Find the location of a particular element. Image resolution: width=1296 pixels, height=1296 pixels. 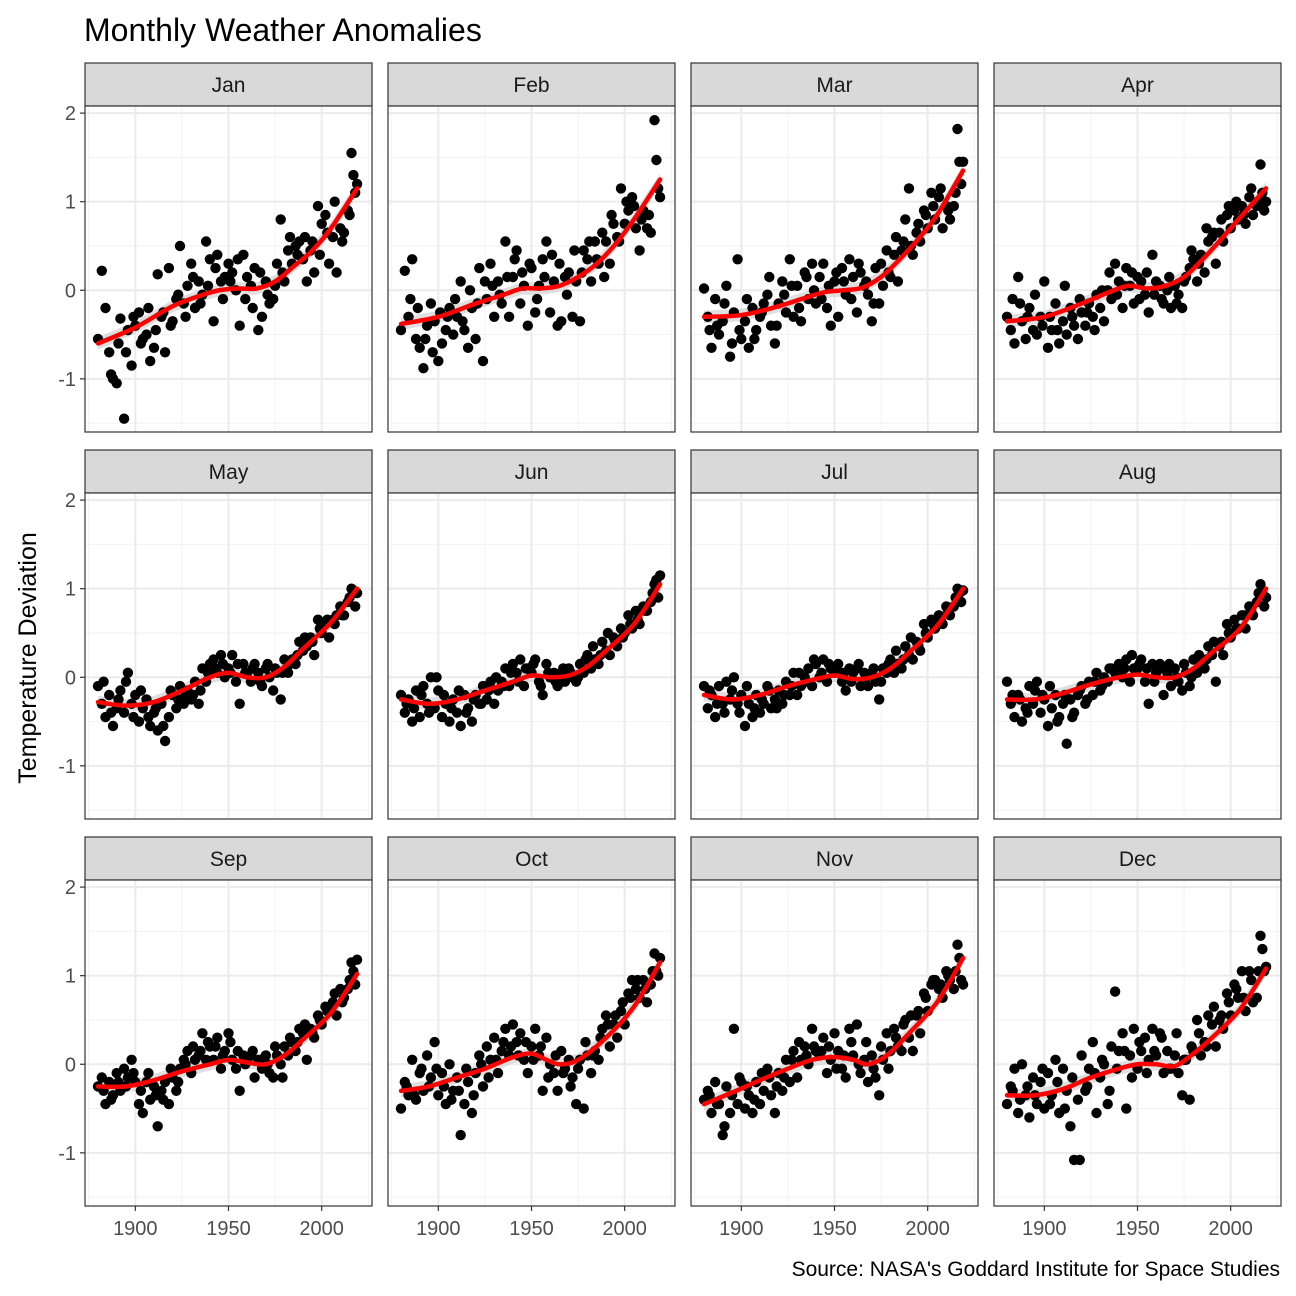

facet-panel-feb: Feb is located at coordinates (531, 247).